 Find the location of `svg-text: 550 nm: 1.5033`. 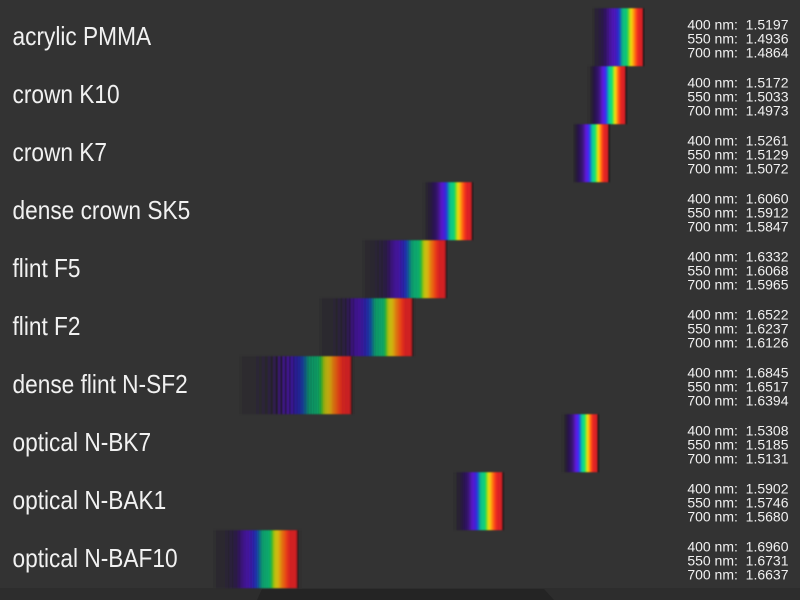

svg-text: 550 nm: 1.5033 is located at coordinates (737, 97).